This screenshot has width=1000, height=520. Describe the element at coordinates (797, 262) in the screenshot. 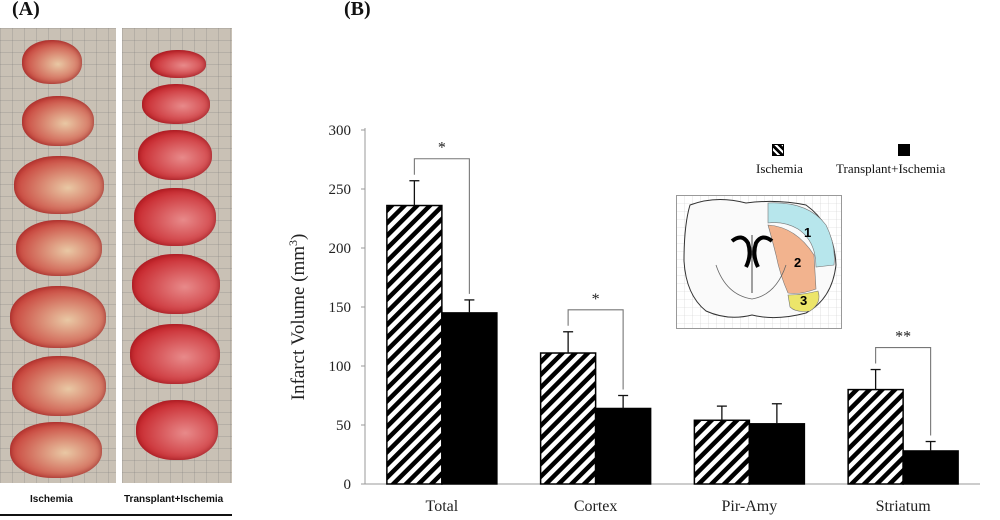

I see `inset-region-label-2: 2` at that location.